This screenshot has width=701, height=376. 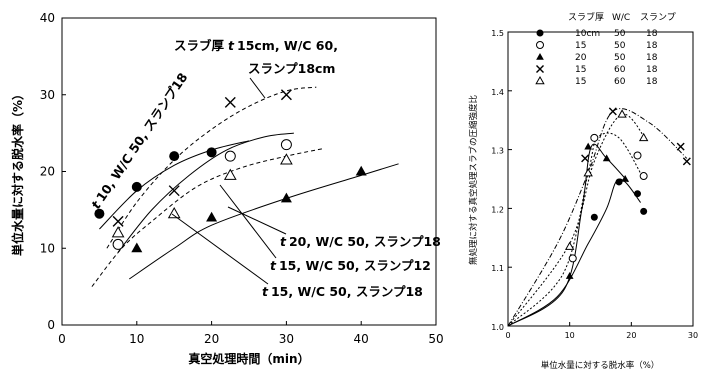 I want to click on y-tick-label: 1.0, so click(x=497, y=327).